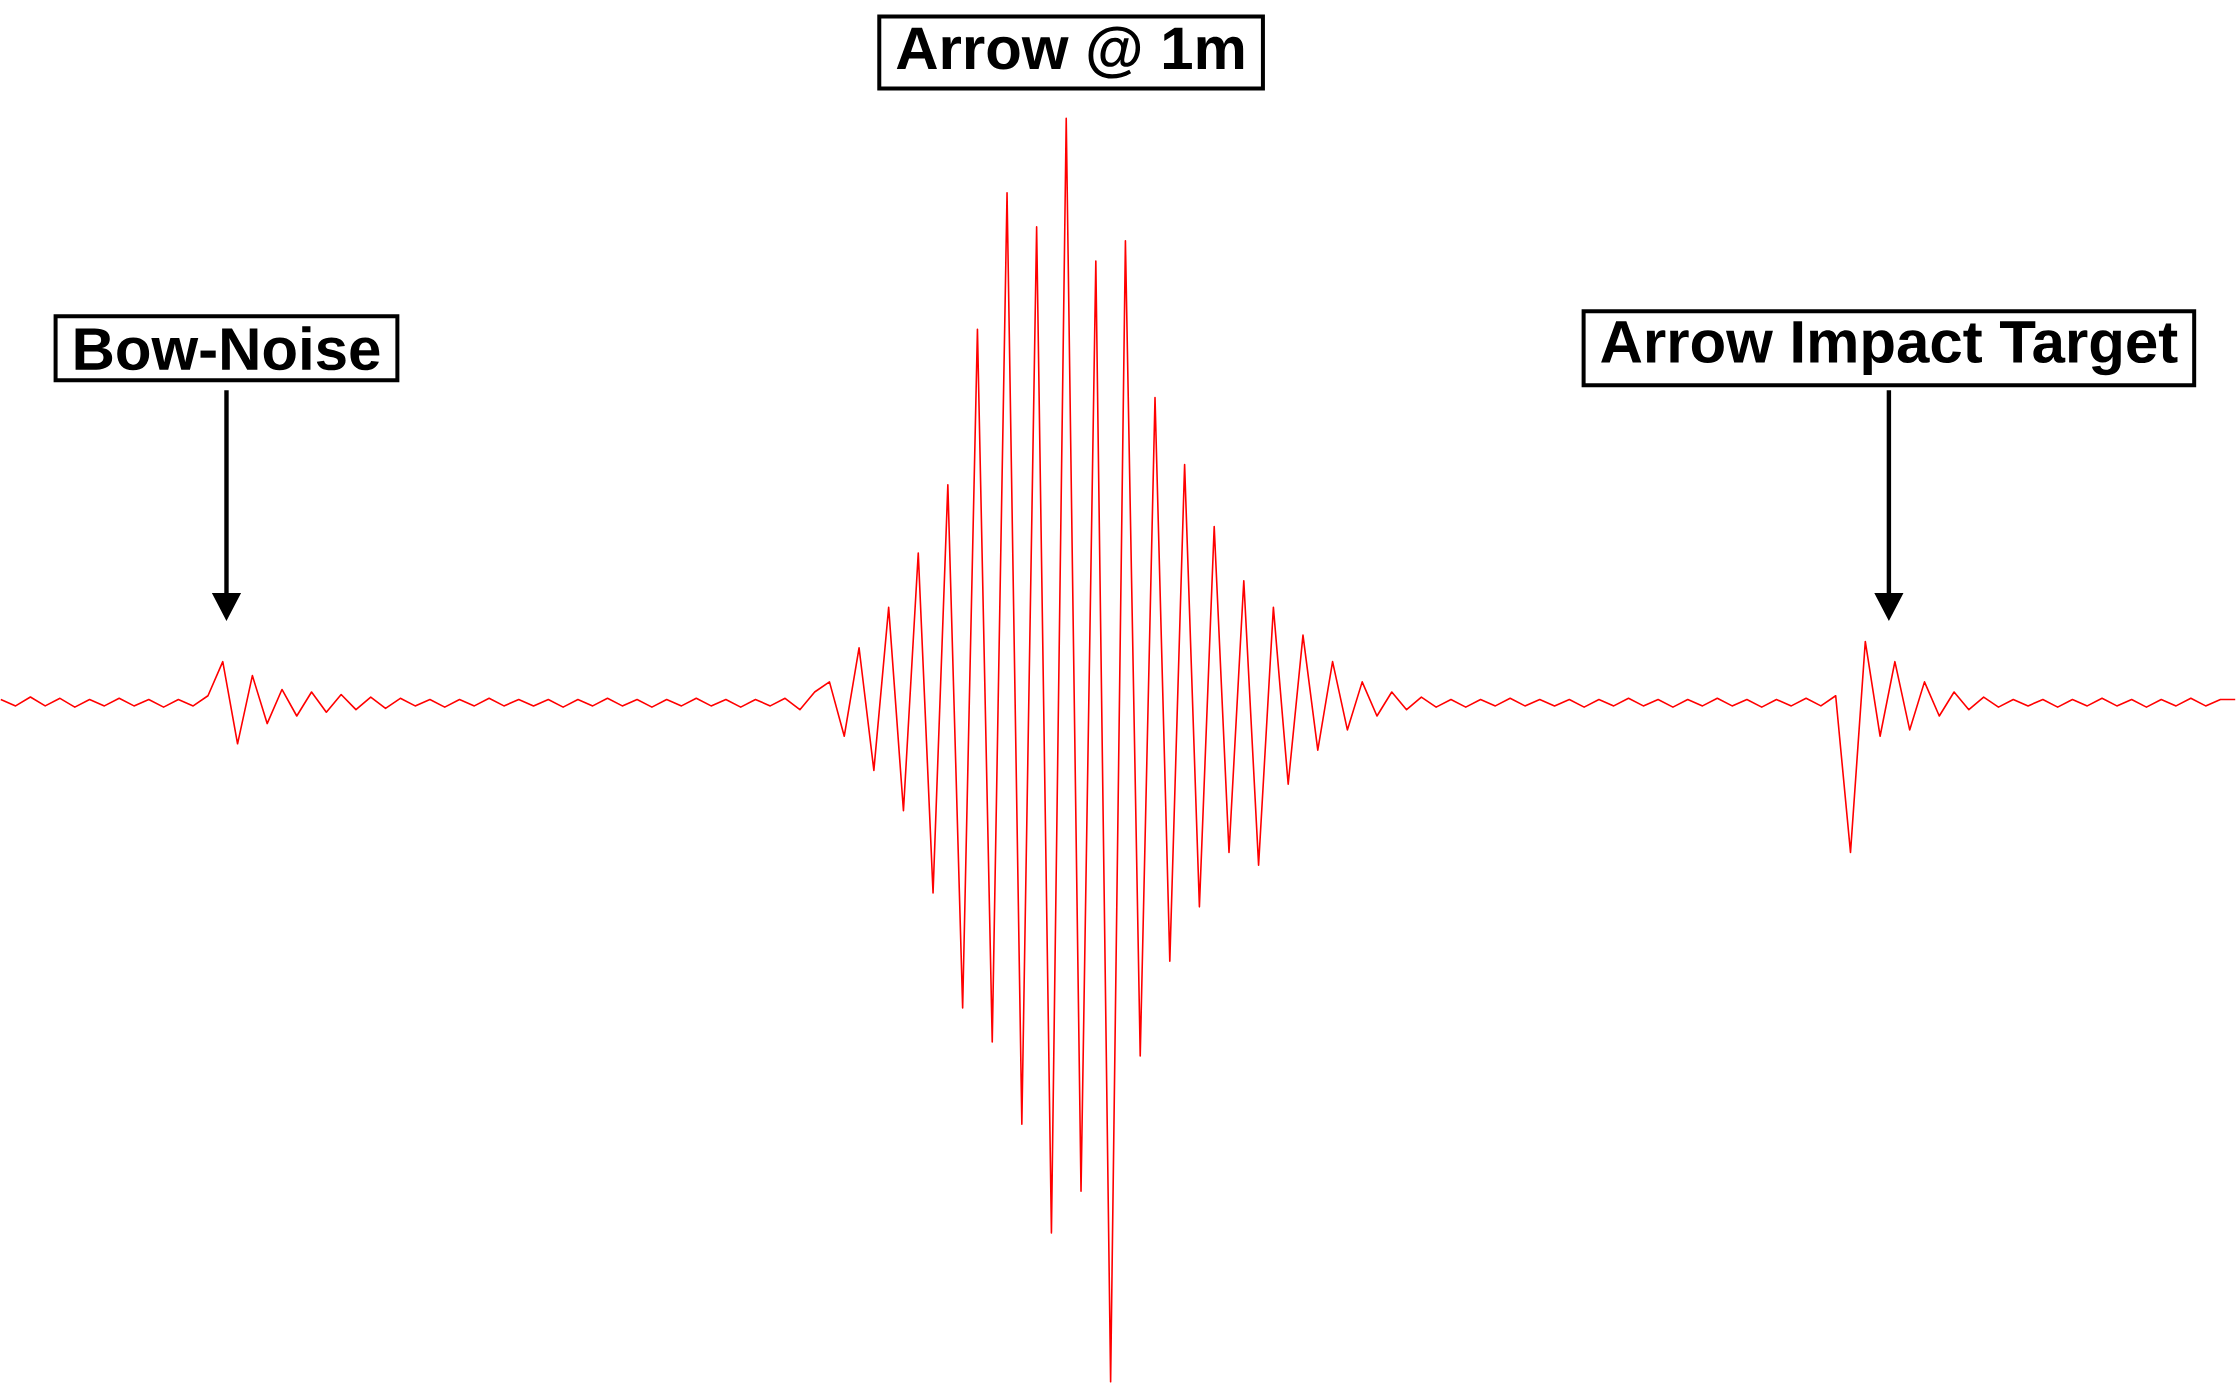  I want to click on annotation: Bow-Noise, so click(227, 348).